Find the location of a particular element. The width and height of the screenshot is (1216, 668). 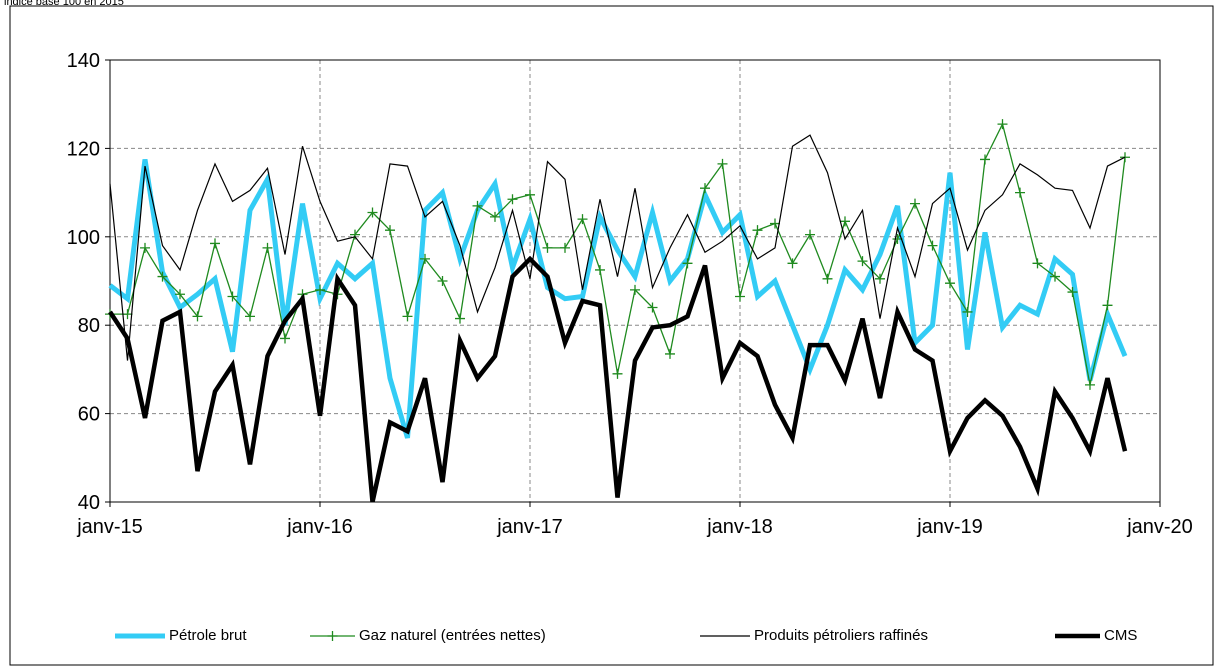

legend-label: Gaz naturel (entrées nettes) is located at coordinates (452, 635).